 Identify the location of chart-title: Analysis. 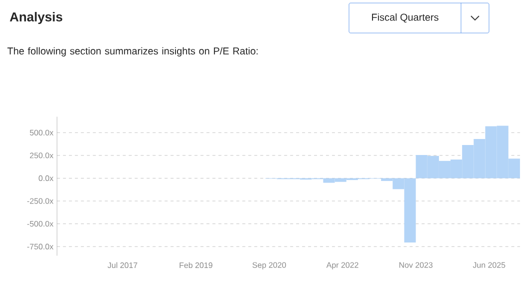
(36, 18).